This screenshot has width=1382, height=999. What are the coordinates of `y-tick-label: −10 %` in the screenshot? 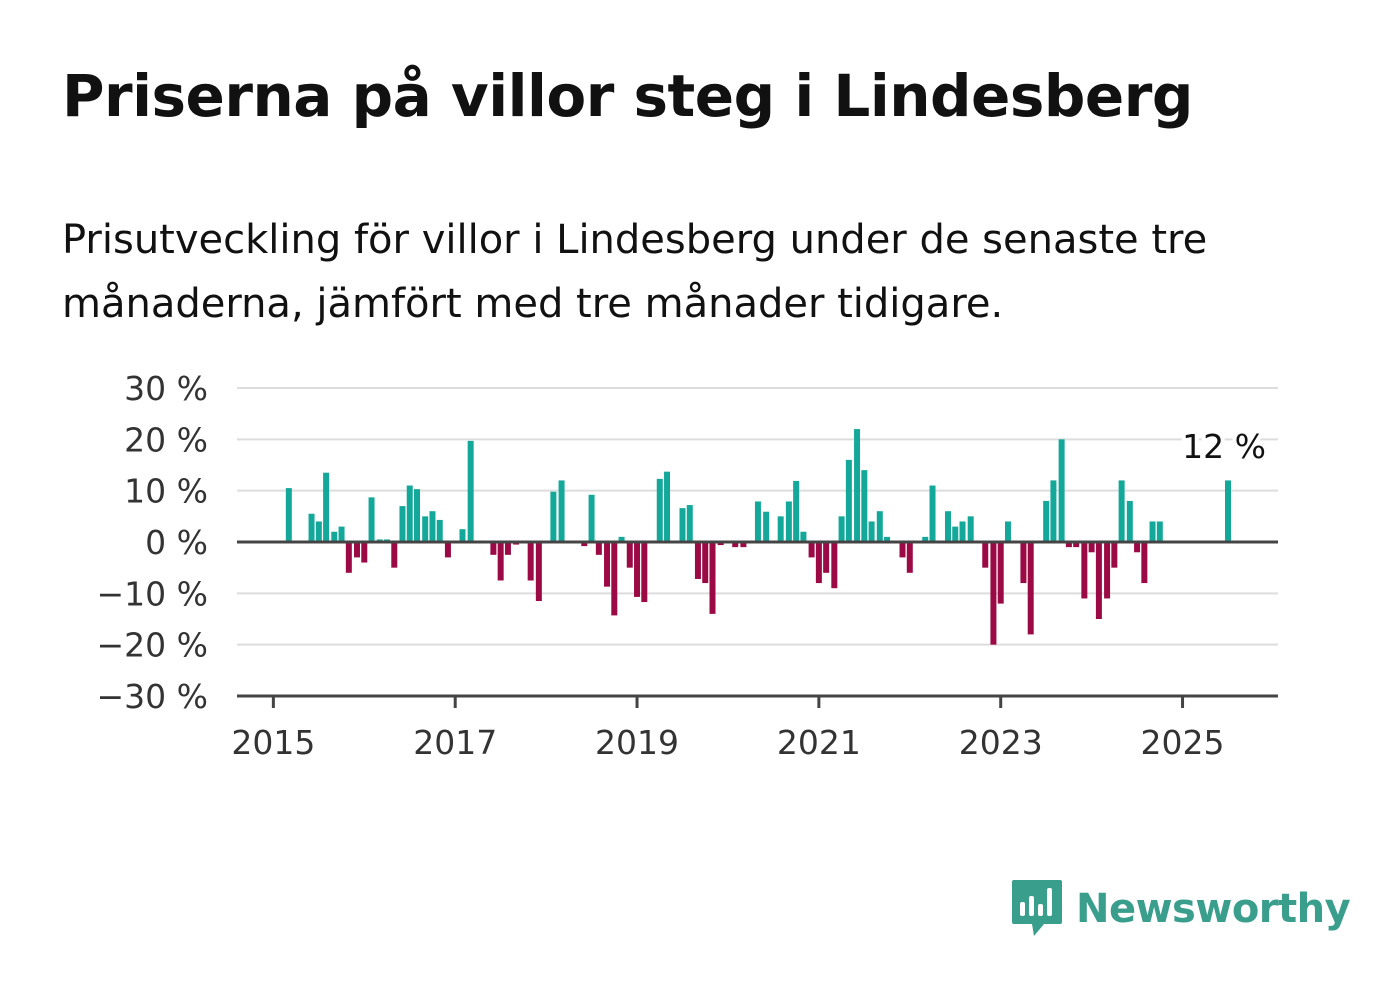 It's located at (153, 593).